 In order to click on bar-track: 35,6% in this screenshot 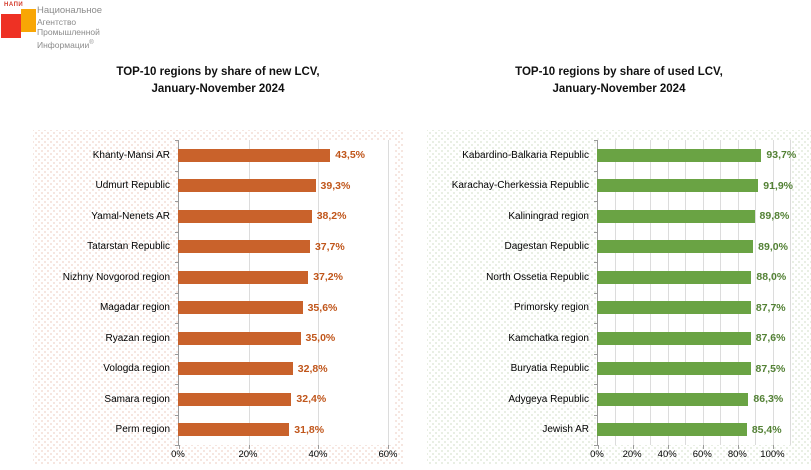, I will do `click(286, 308)`.